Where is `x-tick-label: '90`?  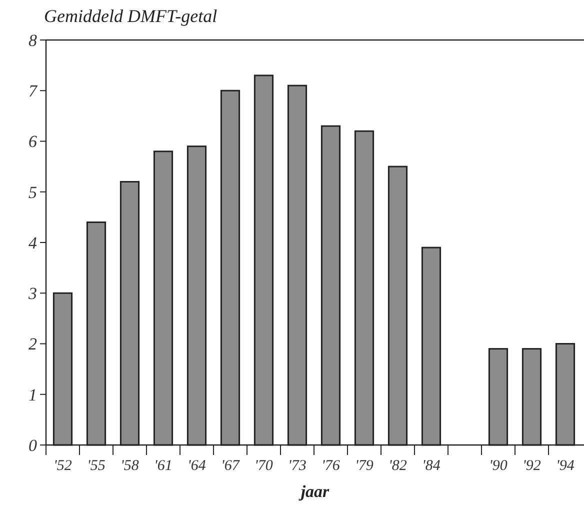 x-tick-label: '90 is located at coordinates (498, 466).